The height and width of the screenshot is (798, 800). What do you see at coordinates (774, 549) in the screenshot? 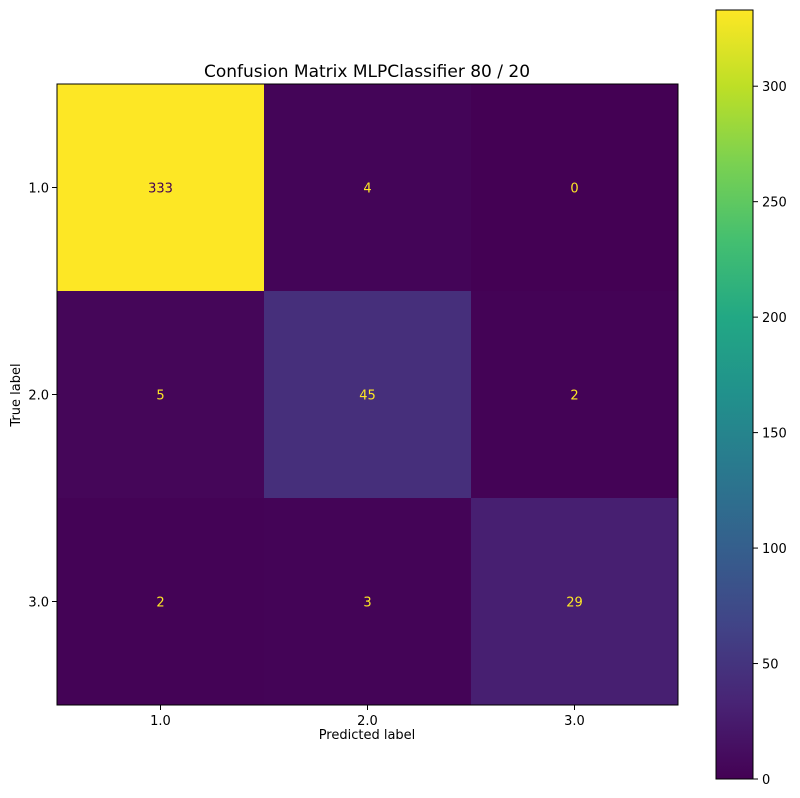
I see `colorbar-tick-label: 100` at bounding box center [774, 549].